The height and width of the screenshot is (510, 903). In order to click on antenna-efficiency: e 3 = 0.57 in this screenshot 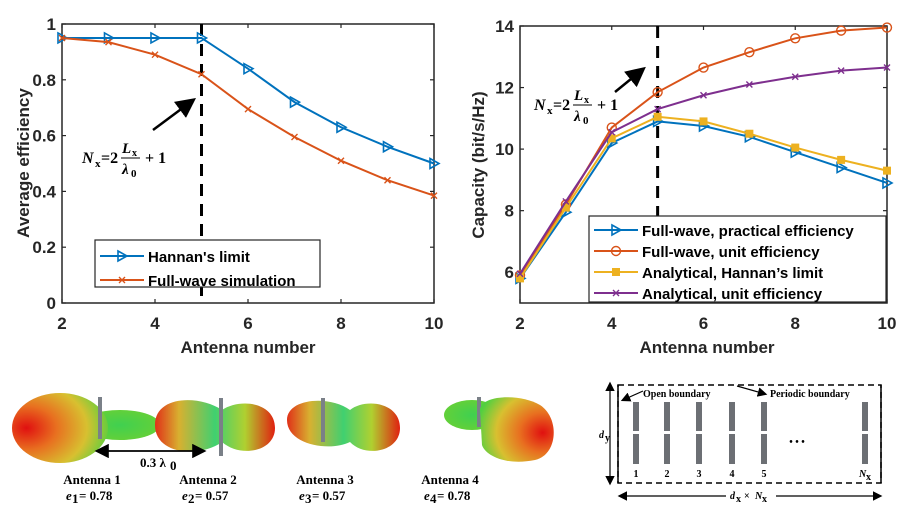, I will do `click(322, 497)`.